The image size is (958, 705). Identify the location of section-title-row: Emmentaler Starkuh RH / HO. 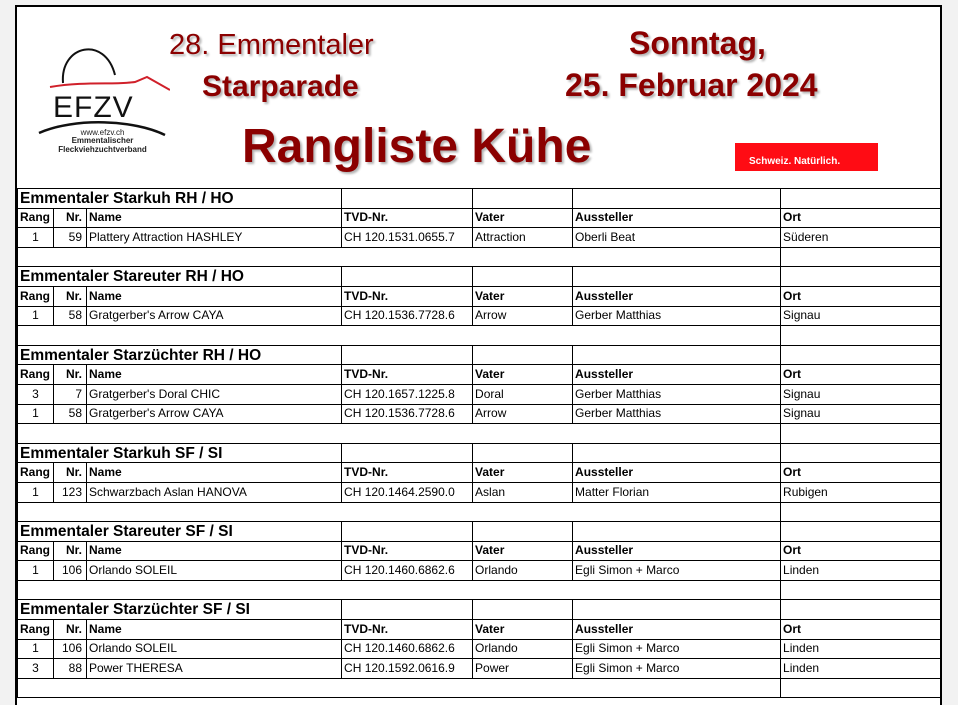
(479, 198).